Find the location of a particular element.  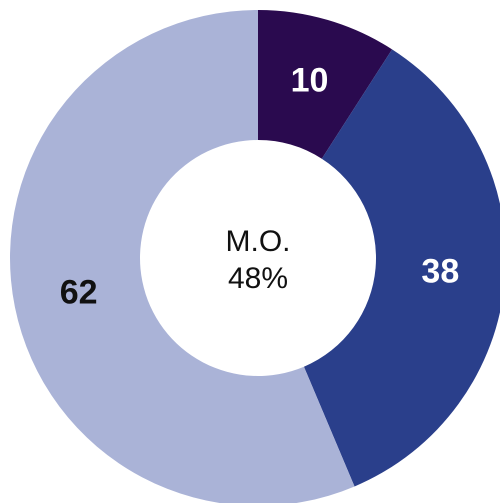

center-title: M.O. is located at coordinates (258, 241).